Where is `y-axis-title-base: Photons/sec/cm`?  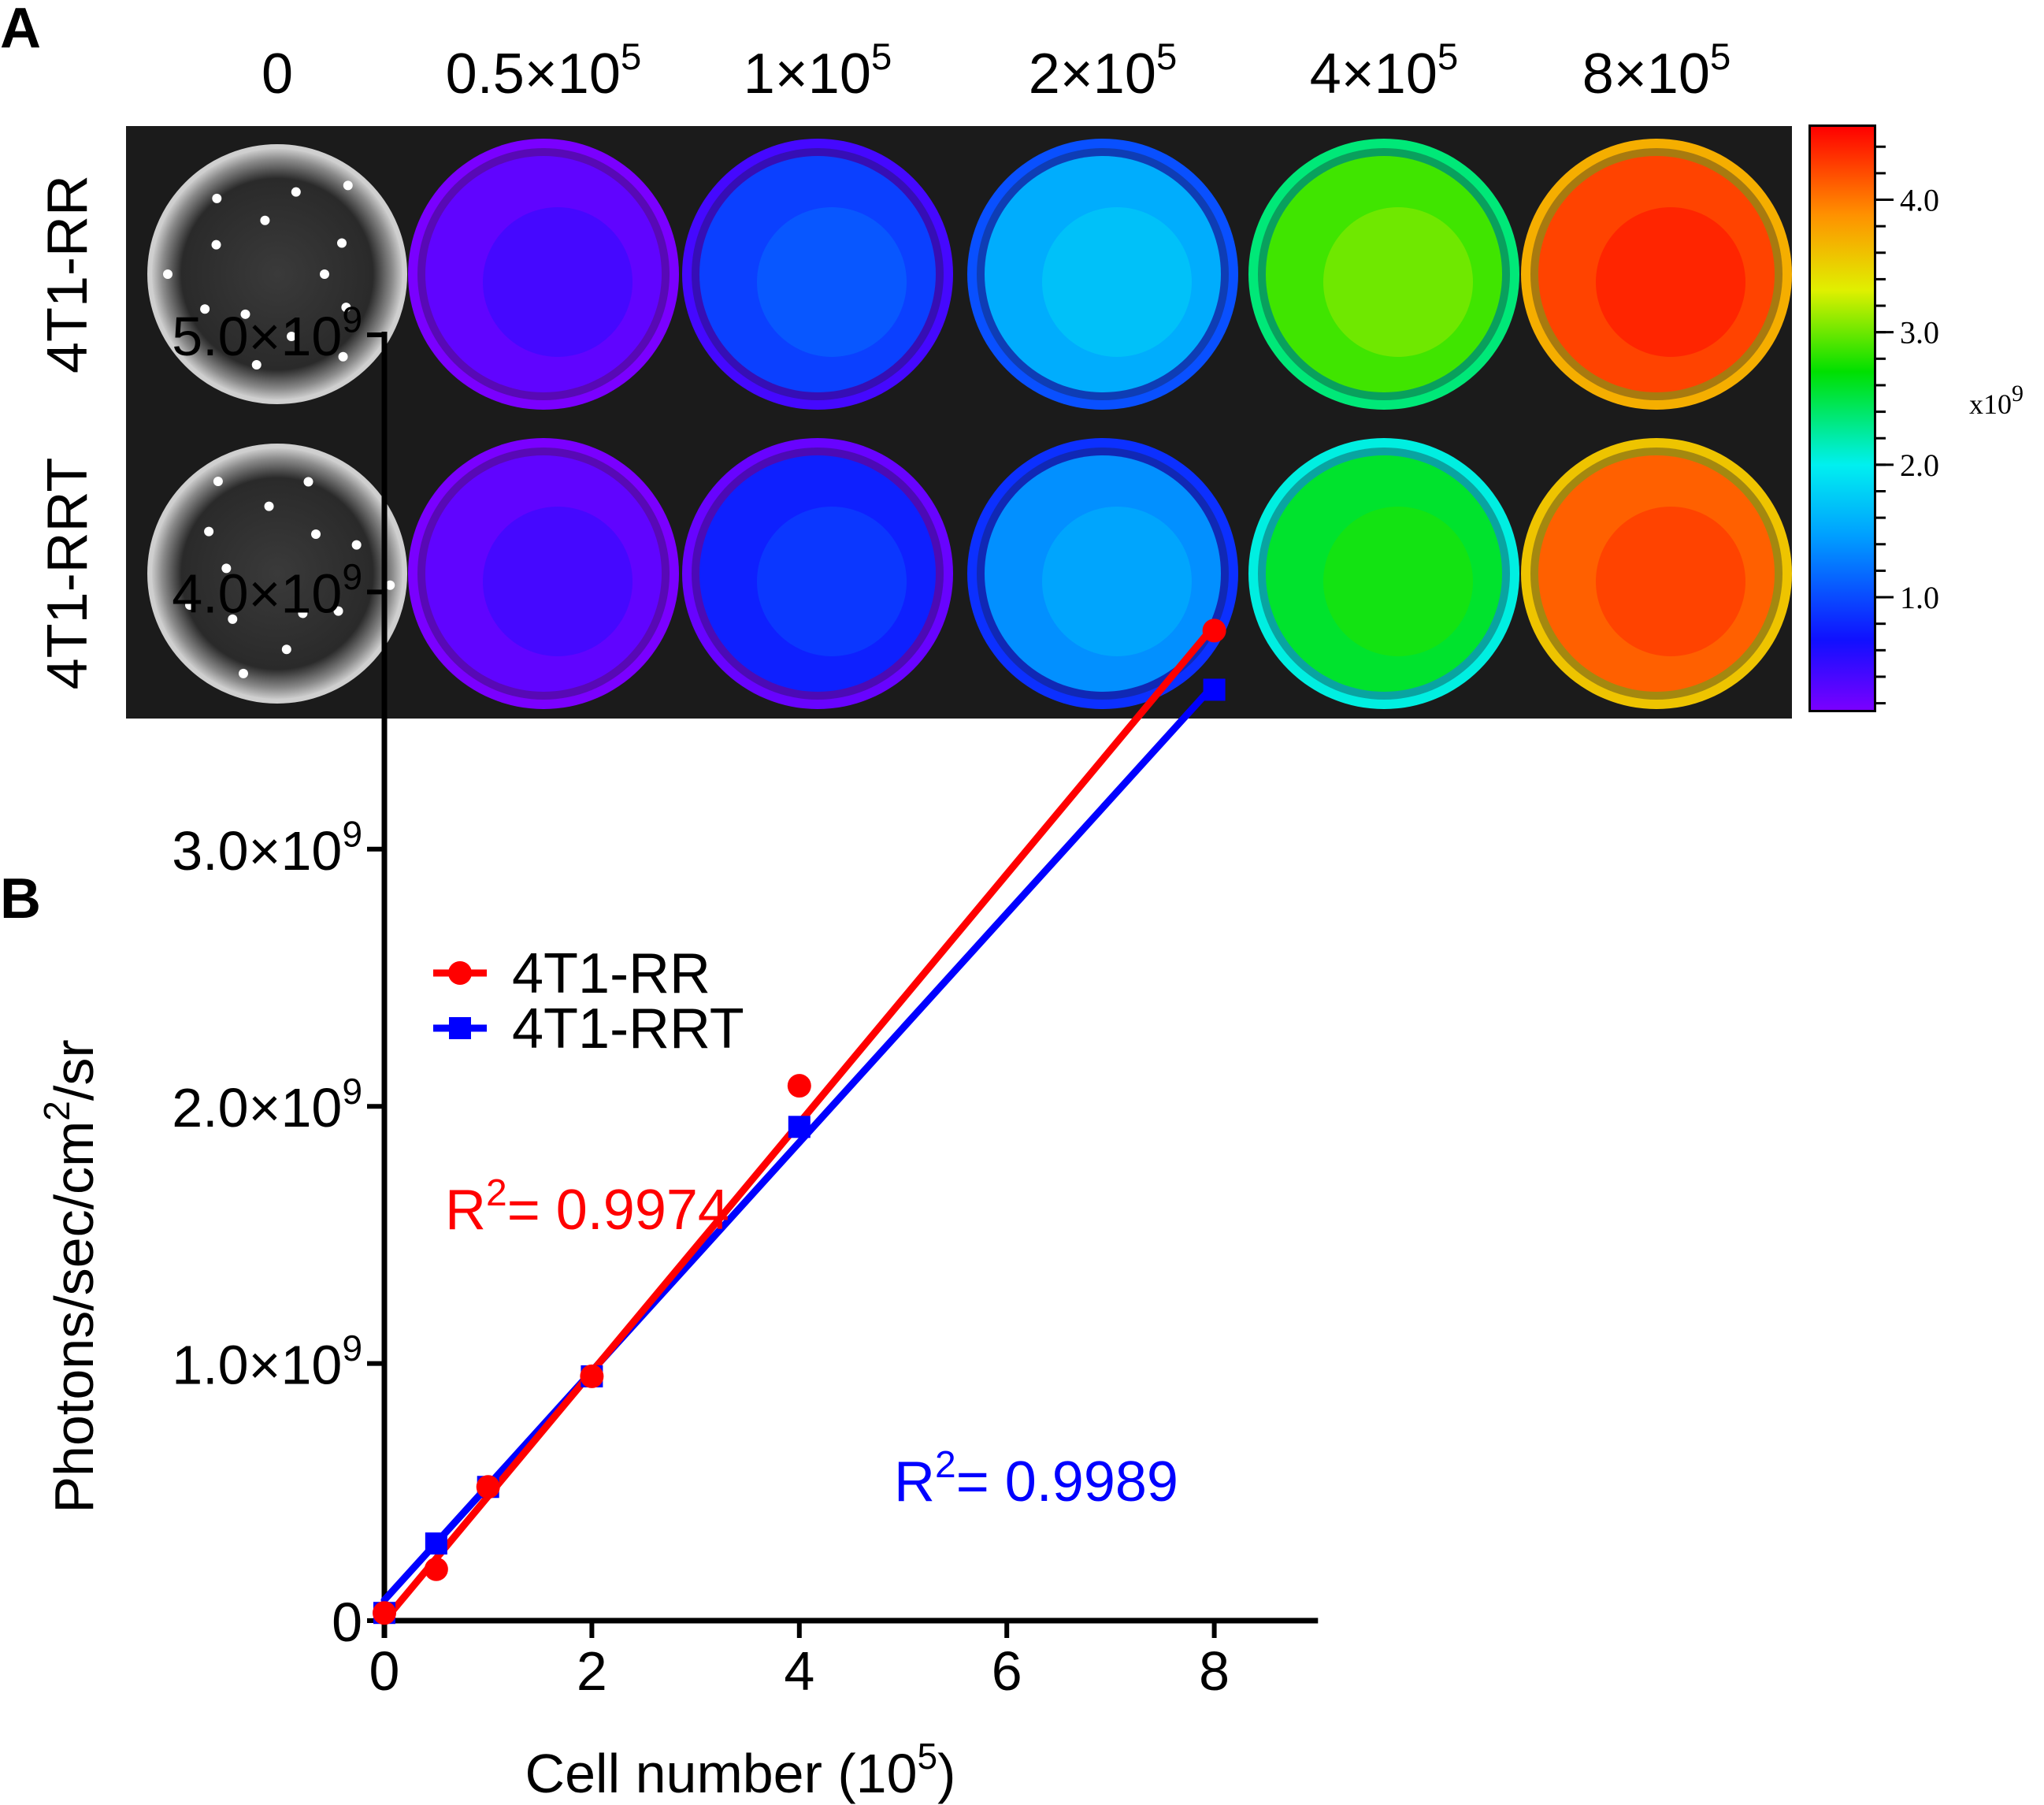 y-axis-title-base: Photons/sec/cm is located at coordinates (74, 1317).